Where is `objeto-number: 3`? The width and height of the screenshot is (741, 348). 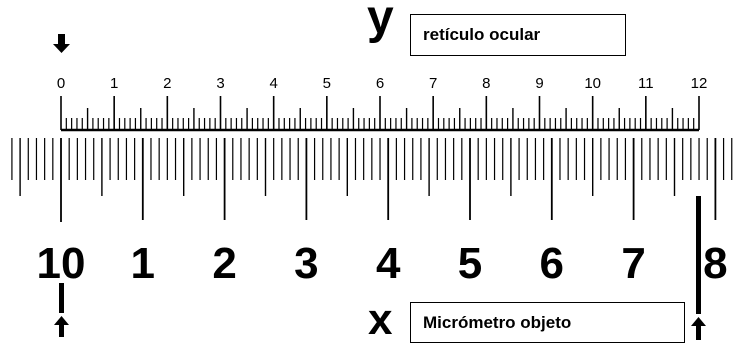
objeto-number: 3 is located at coordinates (306, 263).